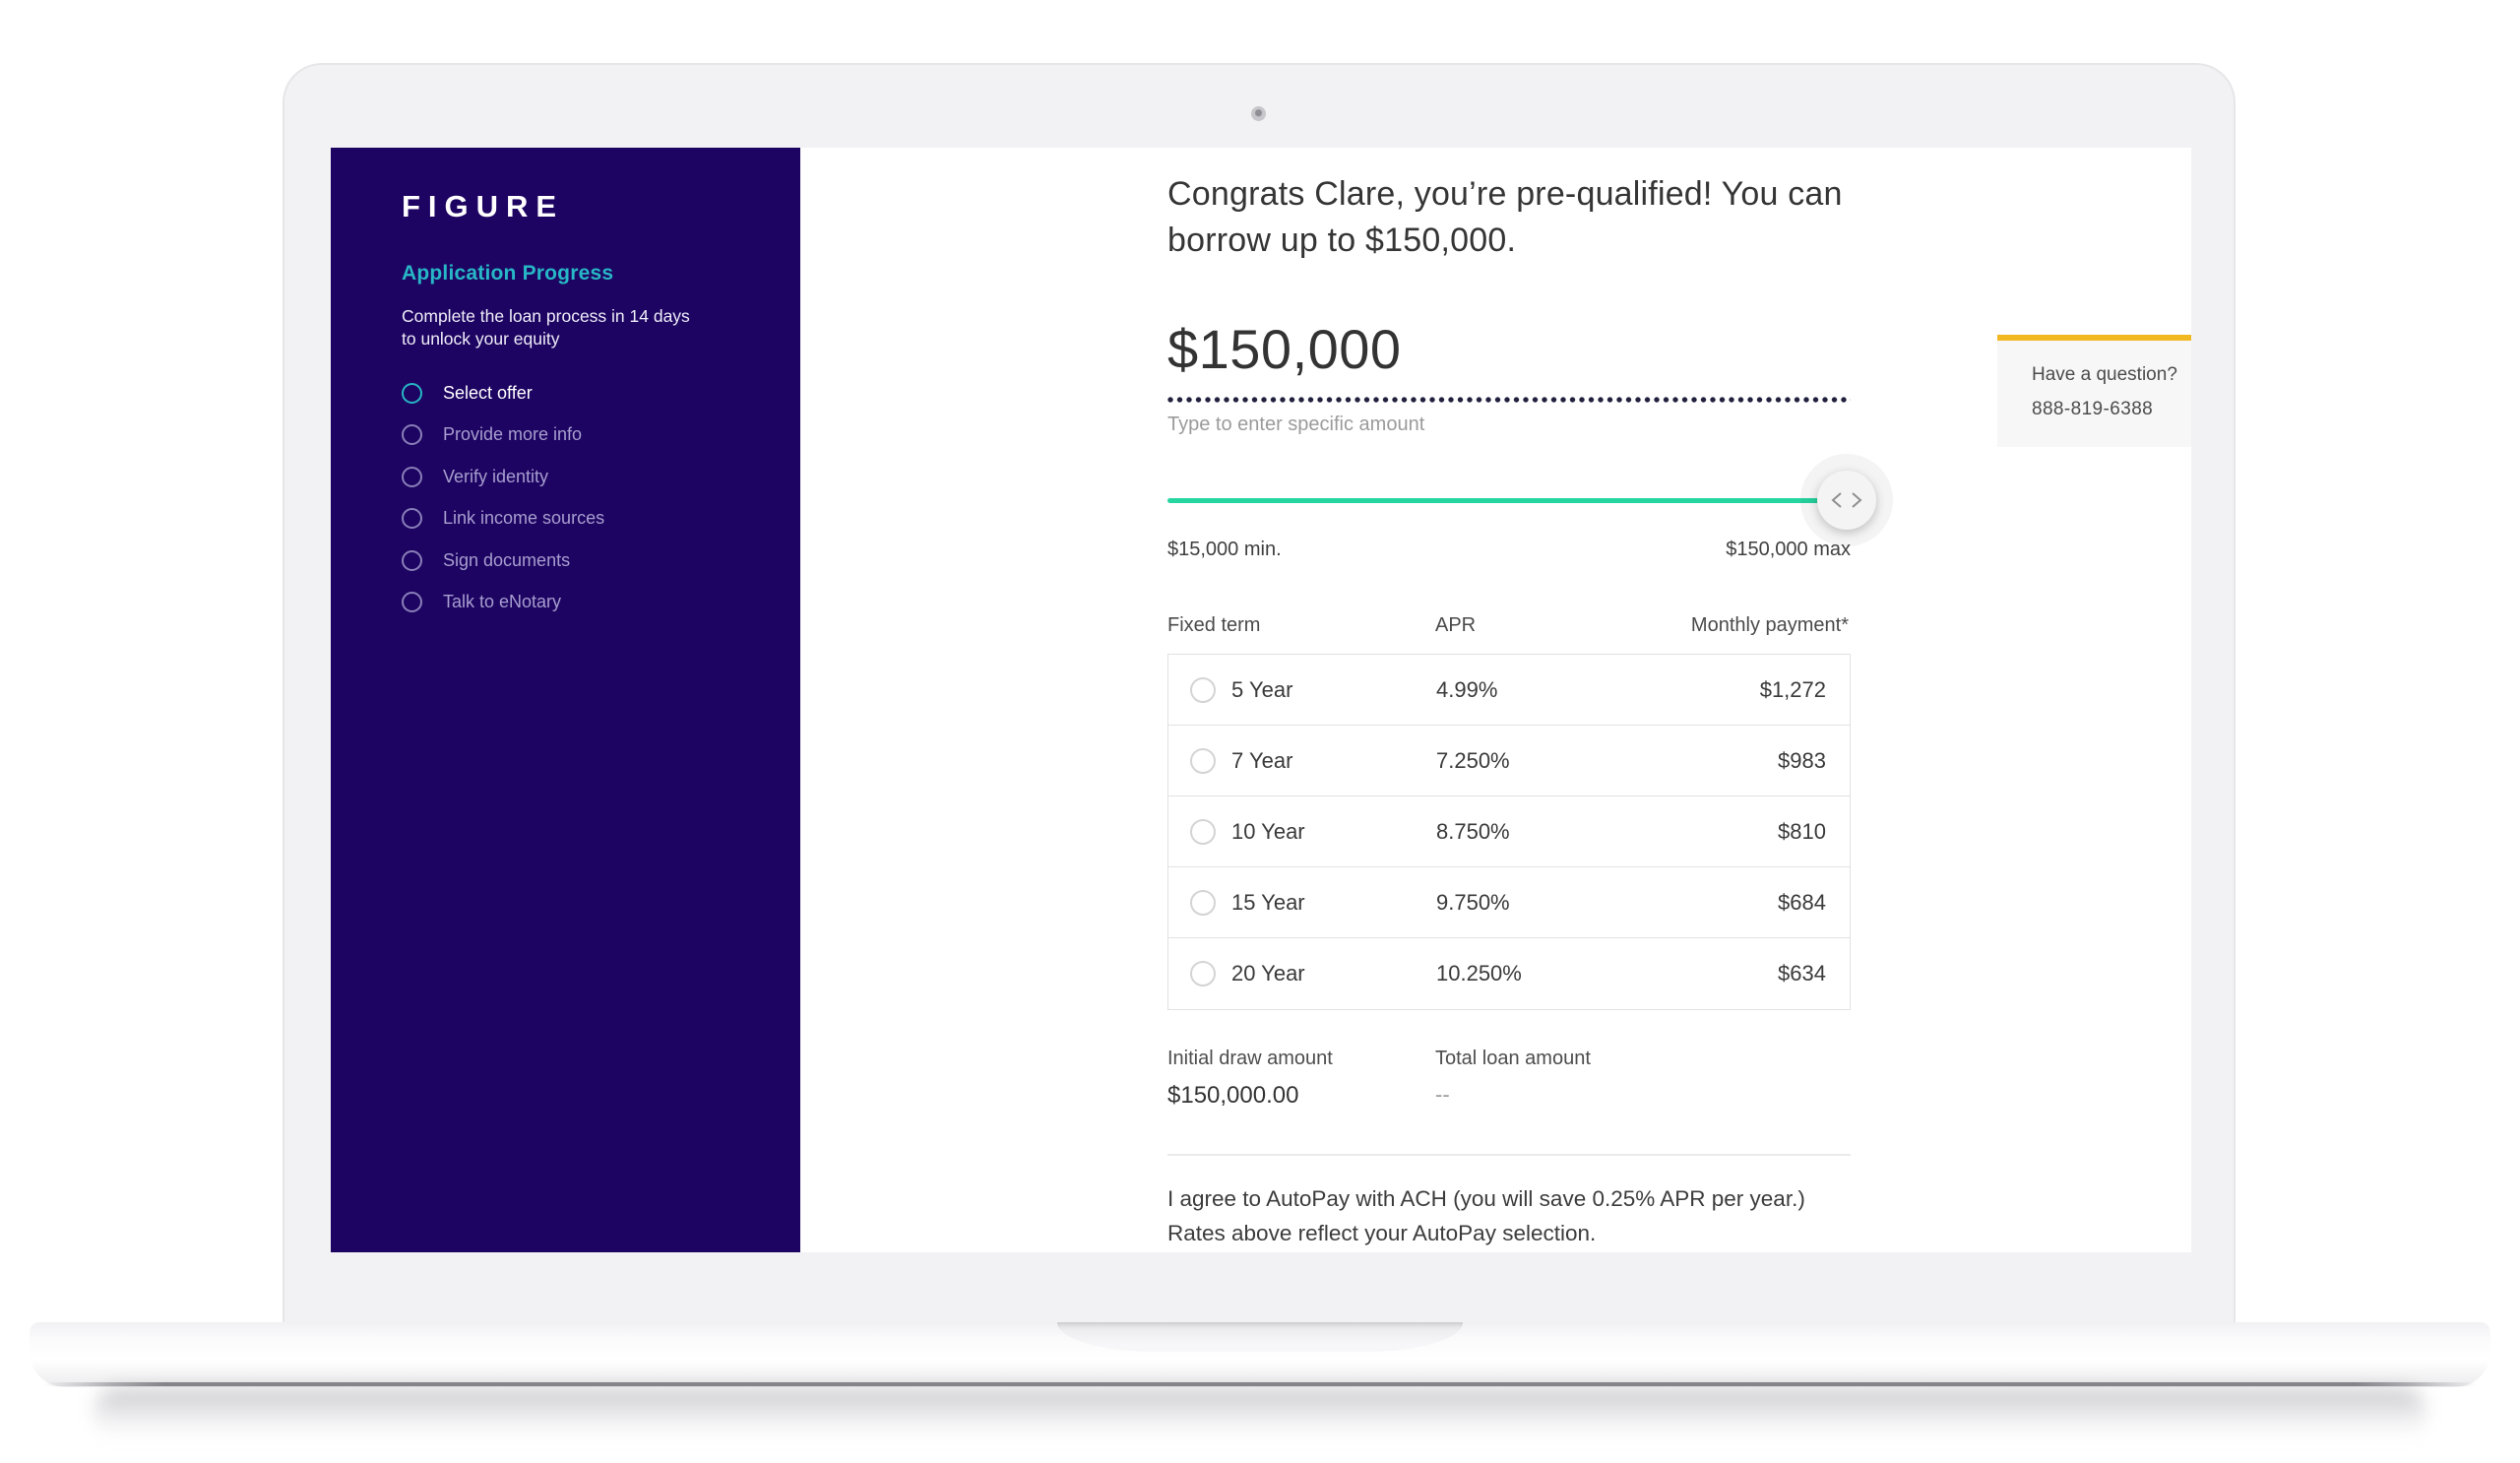 This screenshot has height=1463, width=2520. I want to click on chevron-left-right-icon, so click(1846, 500).